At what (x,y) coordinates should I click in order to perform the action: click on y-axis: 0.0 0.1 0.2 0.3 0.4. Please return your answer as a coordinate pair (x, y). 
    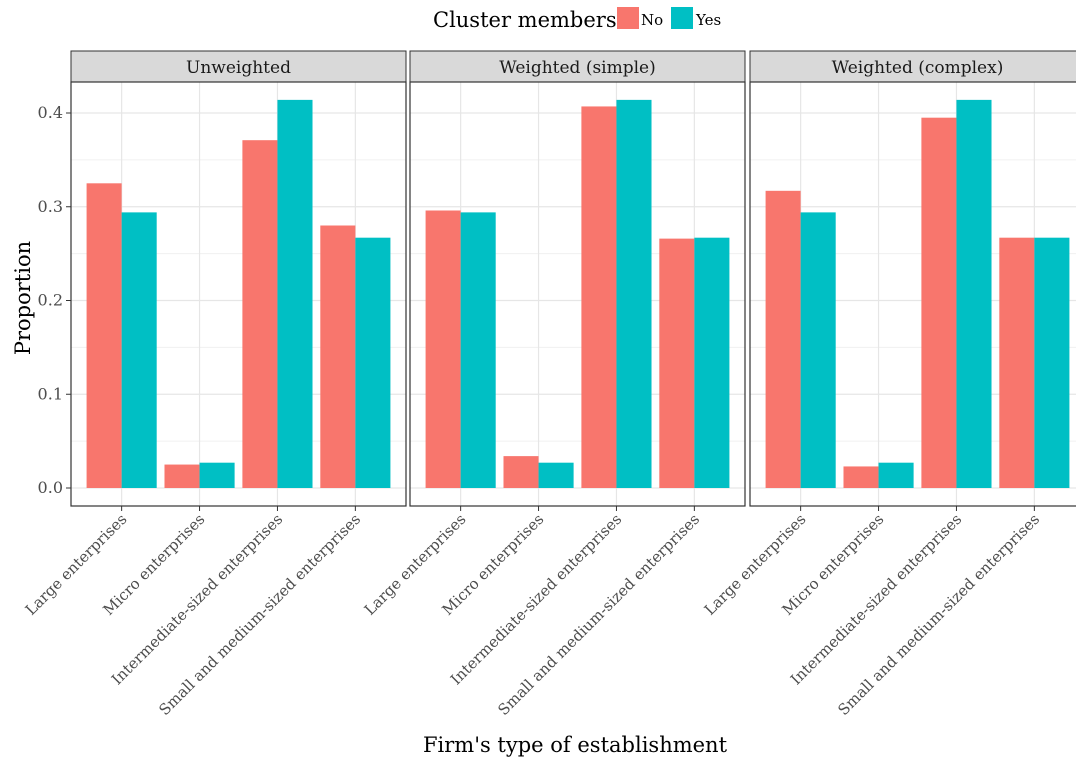
    Looking at the image, I should click on (54, 300).